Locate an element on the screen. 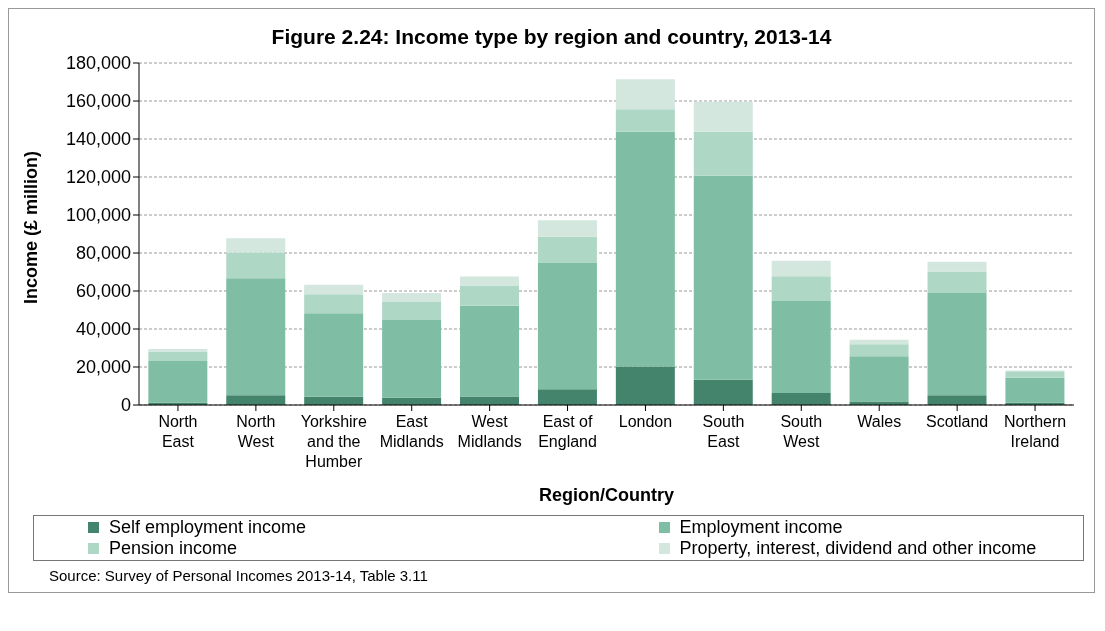  x-tick-label: East Midlands is located at coordinates (411, 431).